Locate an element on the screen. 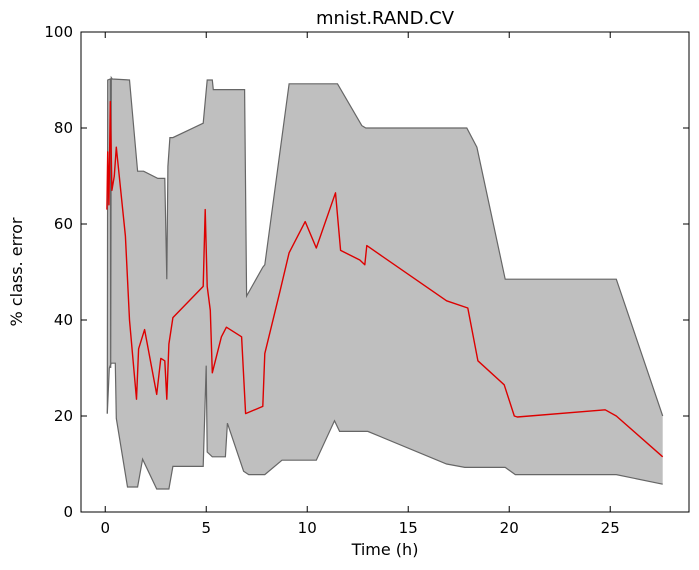  y-tick-label: 60 is located at coordinates (63, 224).